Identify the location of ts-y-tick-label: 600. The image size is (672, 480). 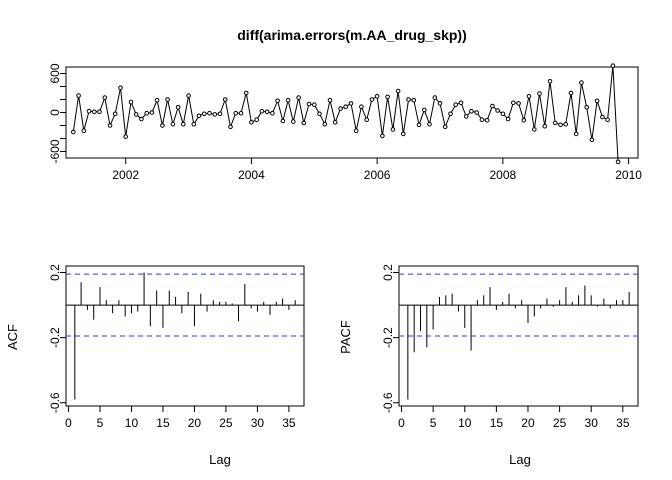
(55, 73).